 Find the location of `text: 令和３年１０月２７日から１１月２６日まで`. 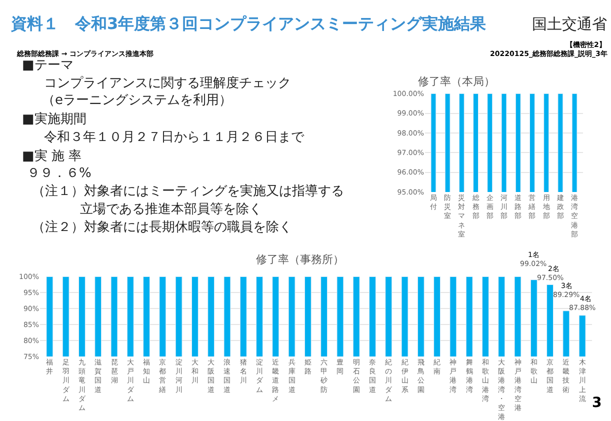

text: 令和３年１０月２７日から１１月２６日まで is located at coordinates (174, 137).